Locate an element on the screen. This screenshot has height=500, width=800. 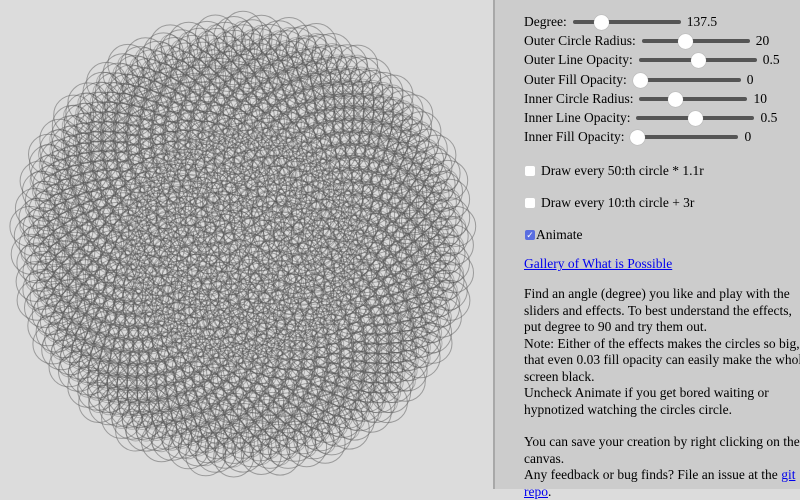
checkbox-animate: ✓ Animate is located at coordinates (662, 235).